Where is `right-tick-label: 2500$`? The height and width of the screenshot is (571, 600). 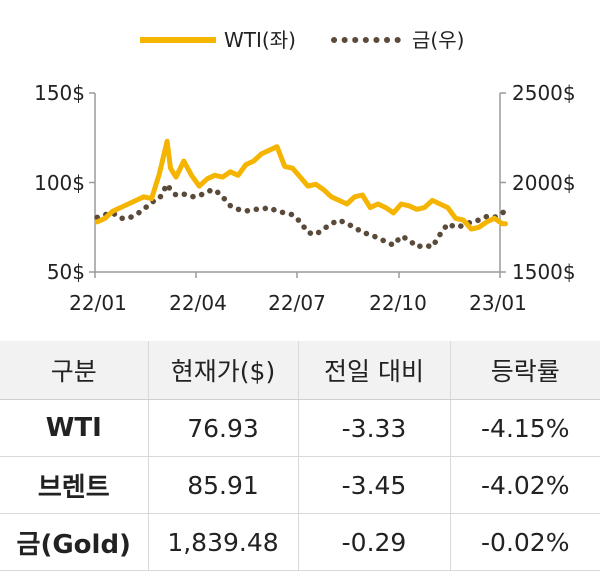 right-tick-label: 2500$ is located at coordinates (544, 93).